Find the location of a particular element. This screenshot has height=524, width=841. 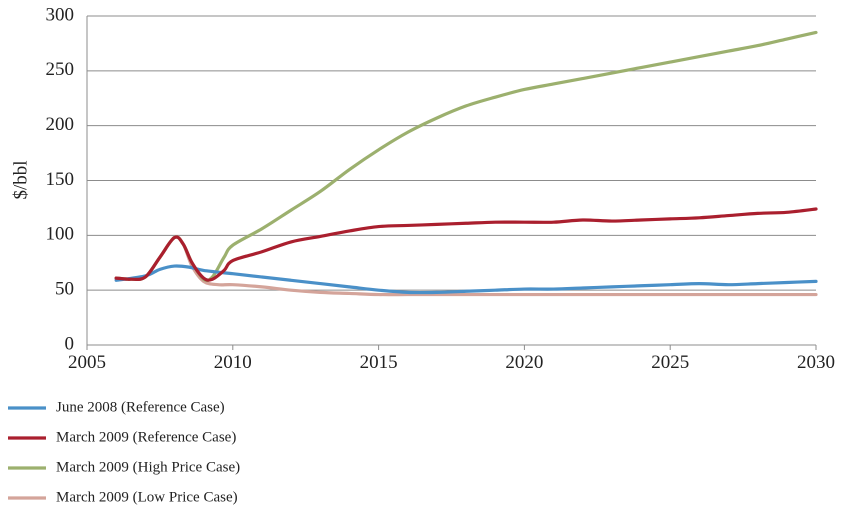

x-tick-label: 2015 is located at coordinates (379, 362).